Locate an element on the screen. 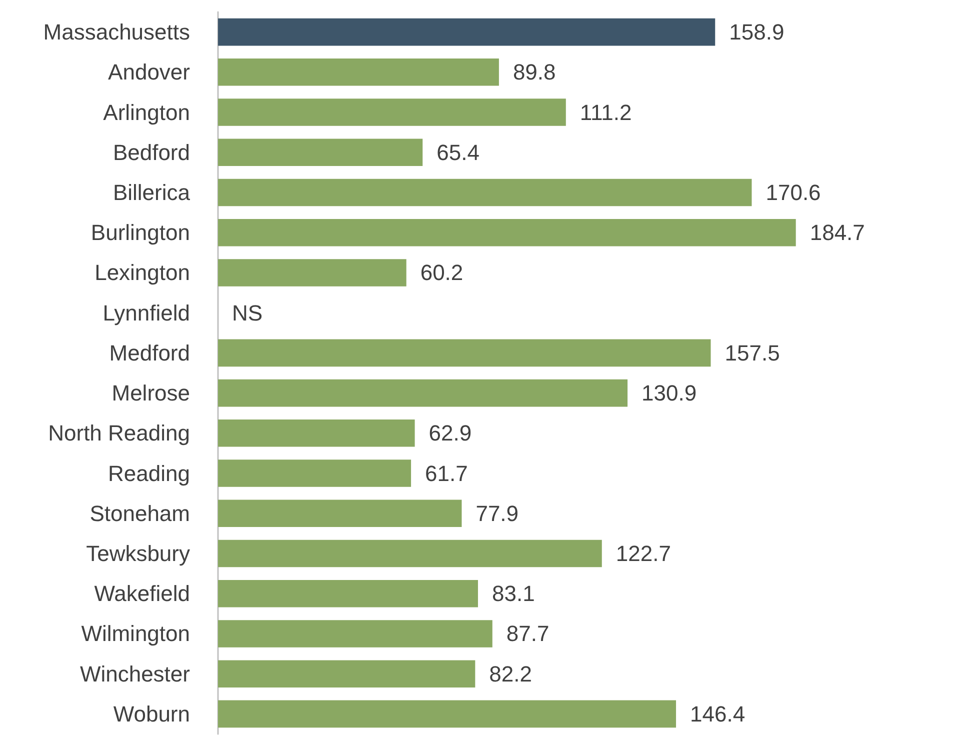  data-label: 184.7 is located at coordinates (837, 233).